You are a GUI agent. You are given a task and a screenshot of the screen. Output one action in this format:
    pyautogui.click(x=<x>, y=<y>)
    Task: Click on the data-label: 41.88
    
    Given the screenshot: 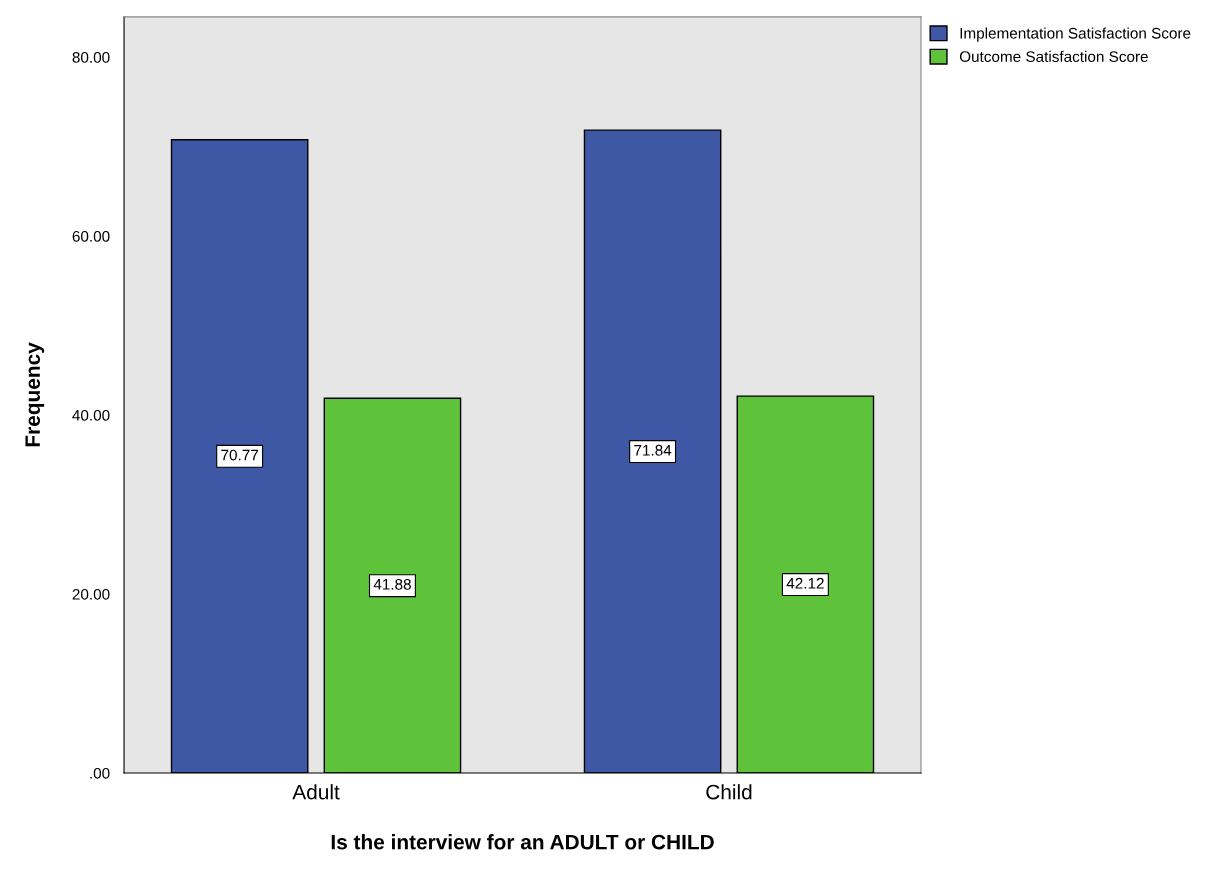 What is the action you would take?
    pyautogui.click(x=392, y=584)
    